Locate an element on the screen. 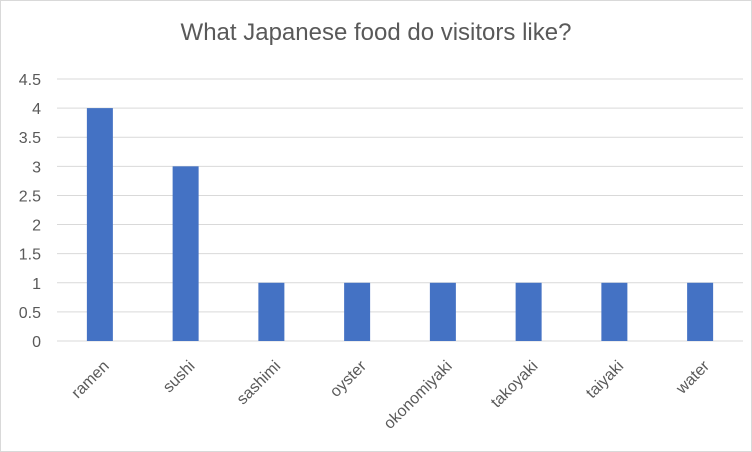  x-tick-label: takoyaki is located at coordinates (515, 385).